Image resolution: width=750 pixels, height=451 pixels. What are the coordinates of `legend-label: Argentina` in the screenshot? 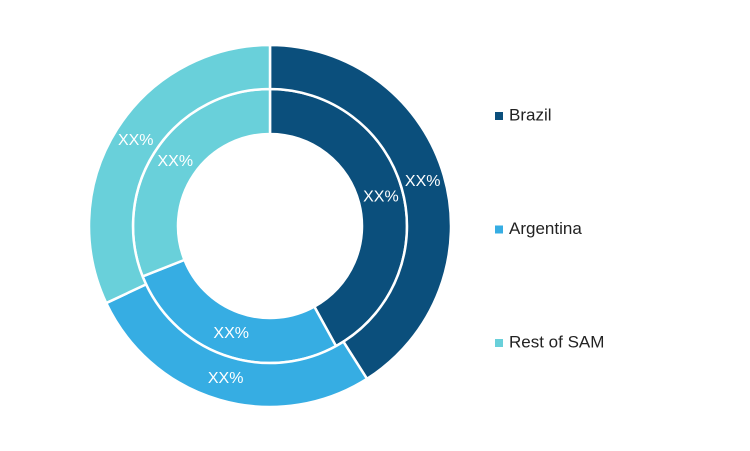 It's located at (545, 228).